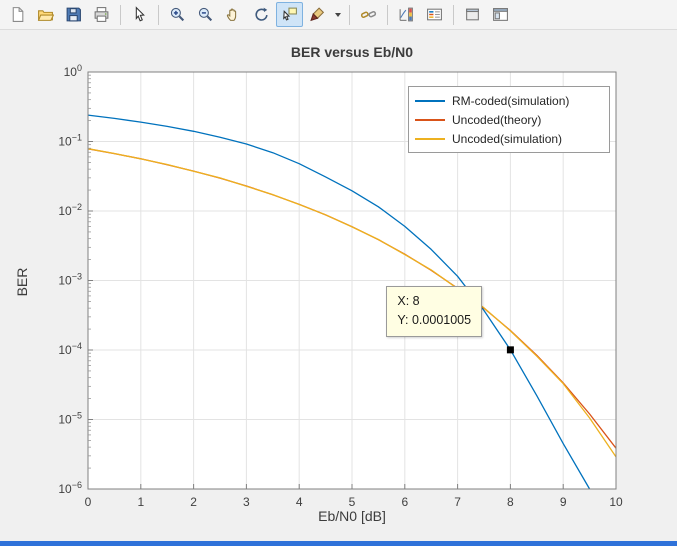 The image size is (677, 546). Describe the element at coordinates (404, 502) in the screenshot. I see `x-tick-label: 6` at that location.